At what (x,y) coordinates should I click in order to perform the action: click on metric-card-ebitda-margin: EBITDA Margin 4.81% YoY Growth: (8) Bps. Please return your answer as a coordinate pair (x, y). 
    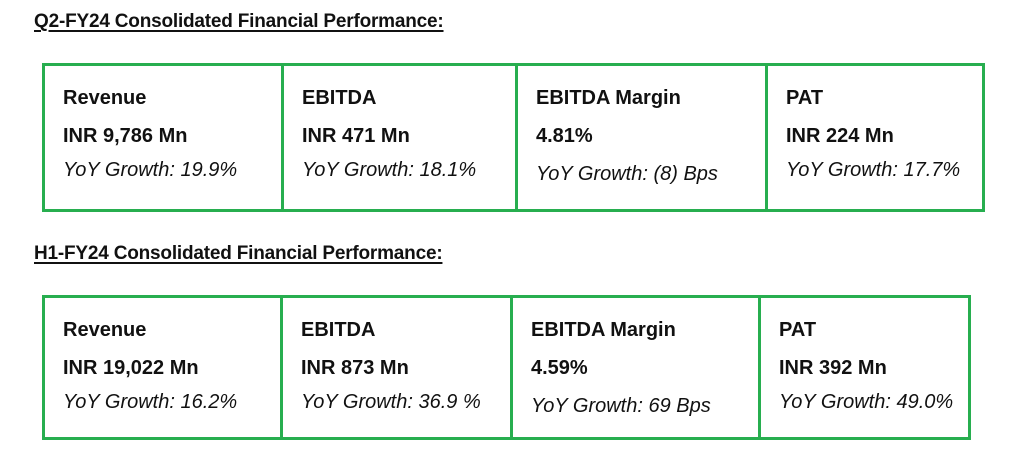
    Looking at the image, I should click on (640, 137).